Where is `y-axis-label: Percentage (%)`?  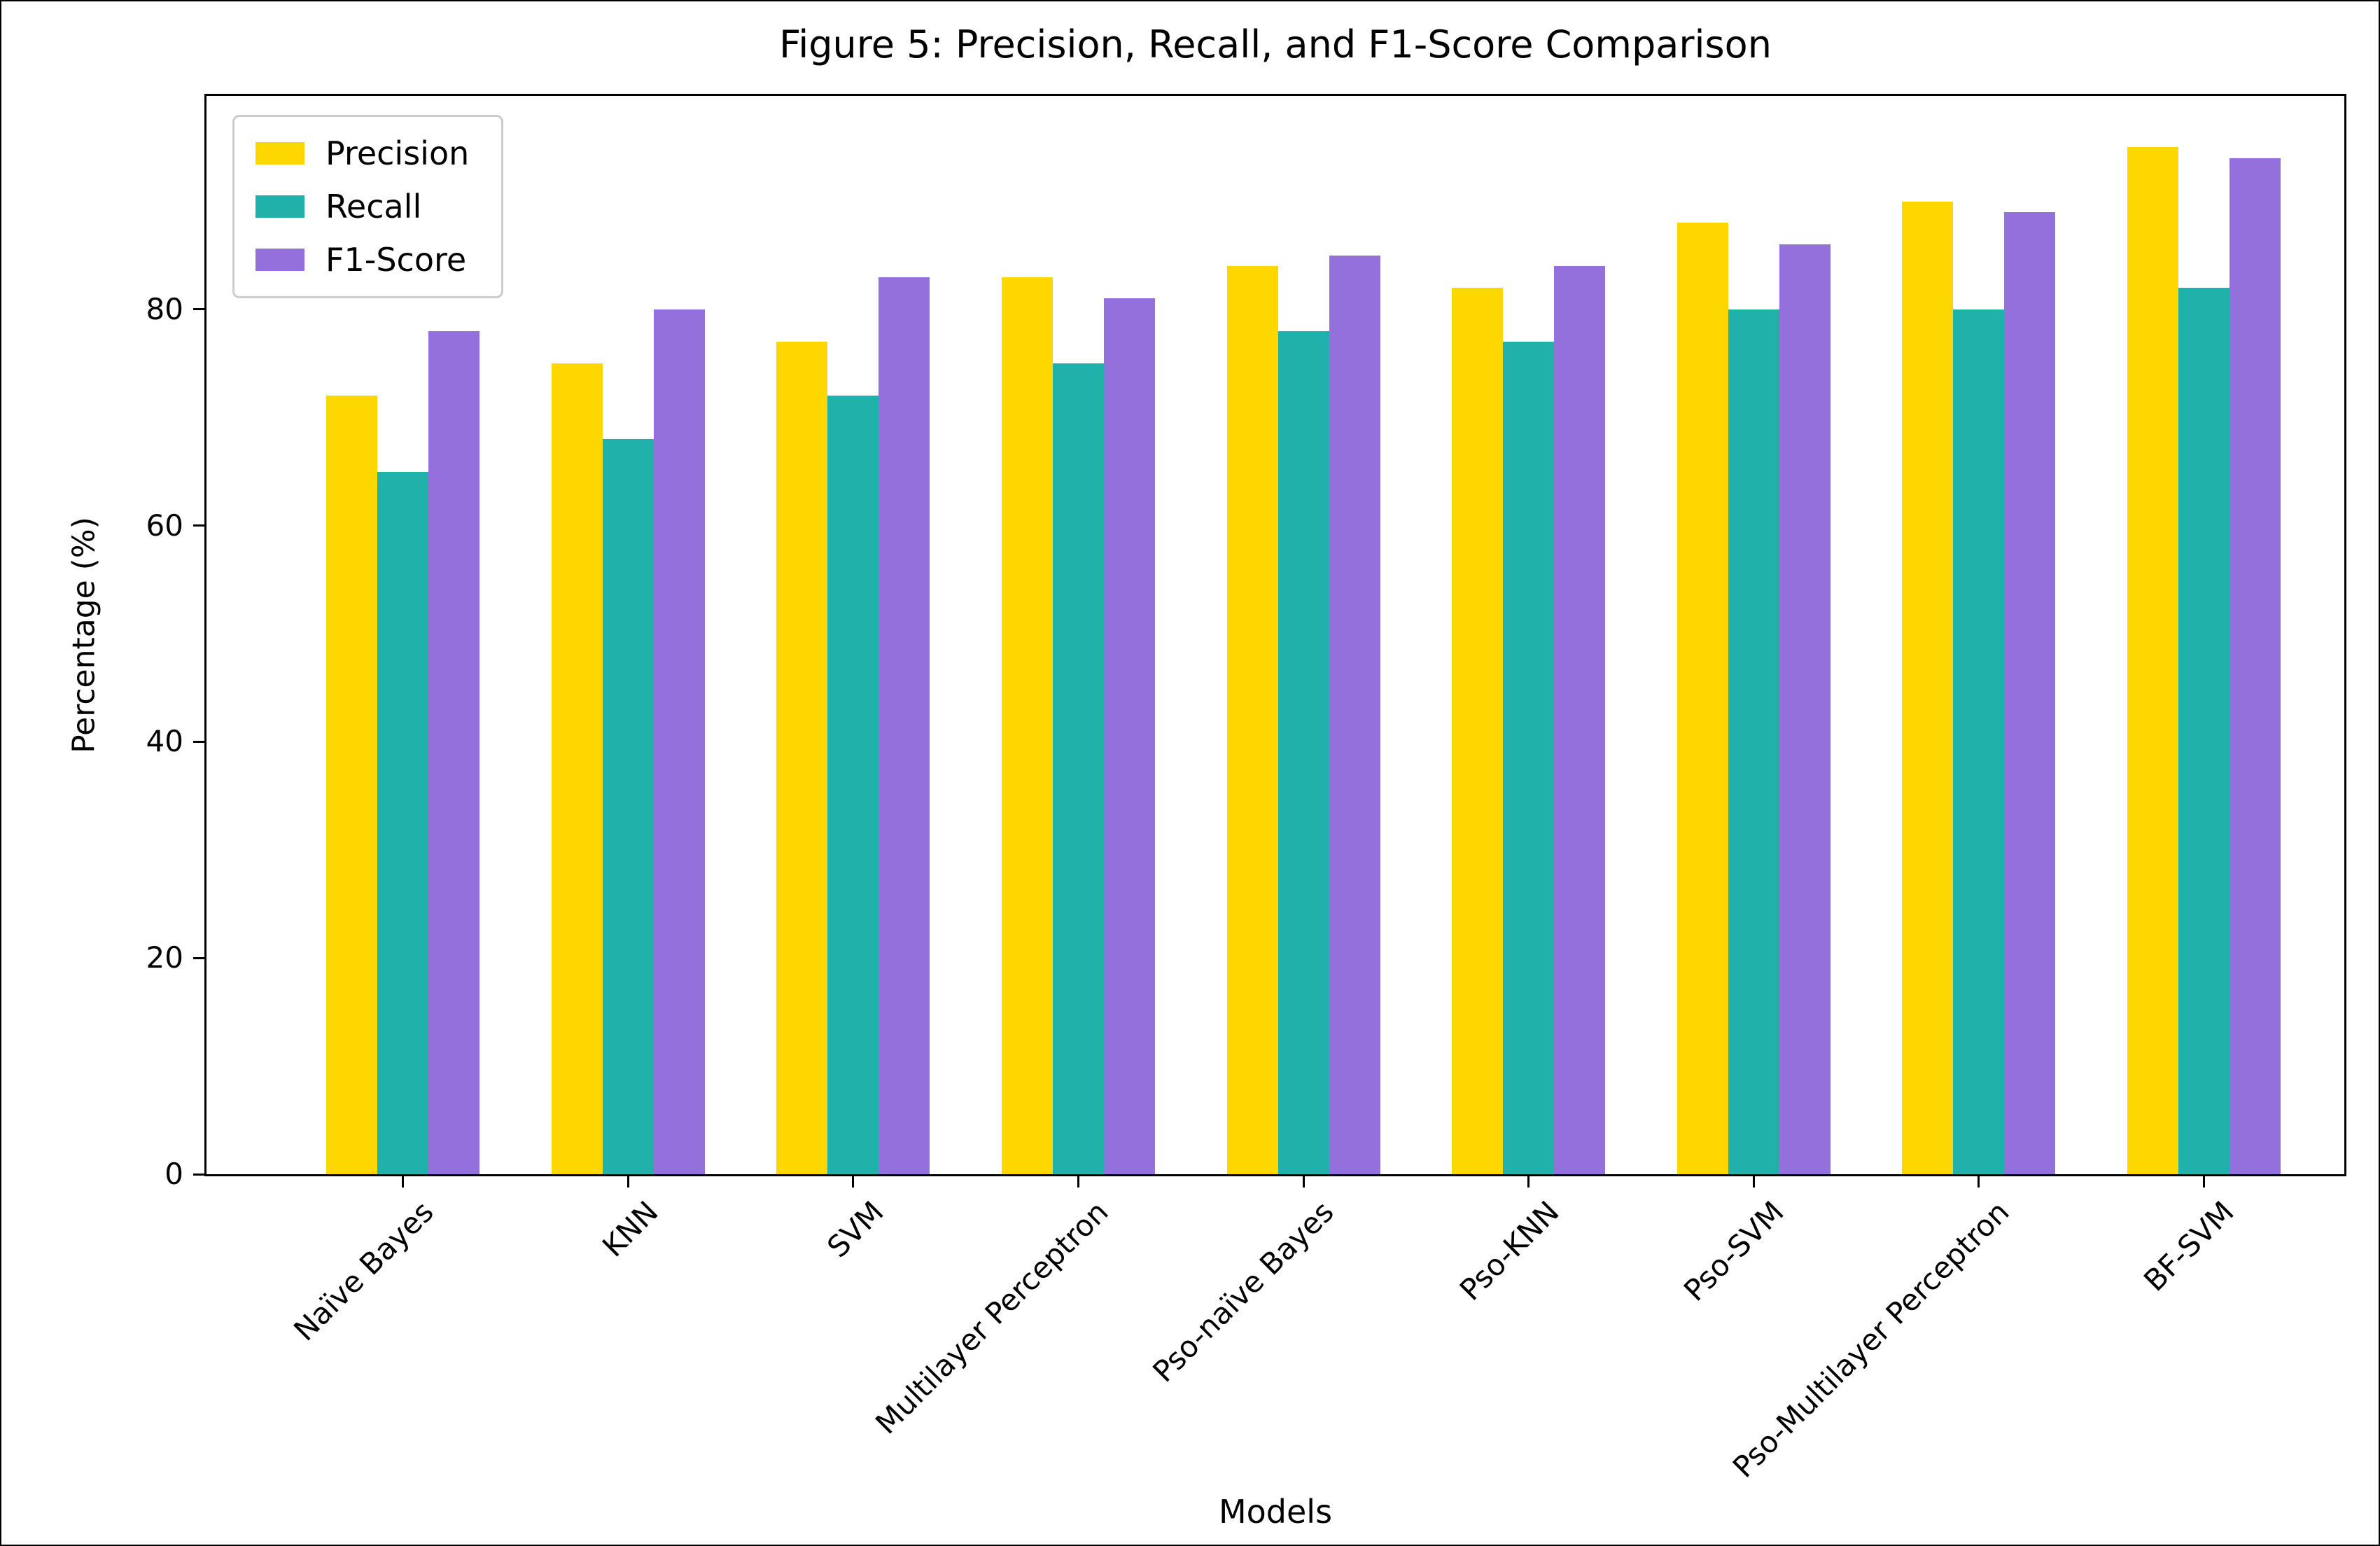
y-axis-label: Percentage (%) is located at coordinates (84, 635).